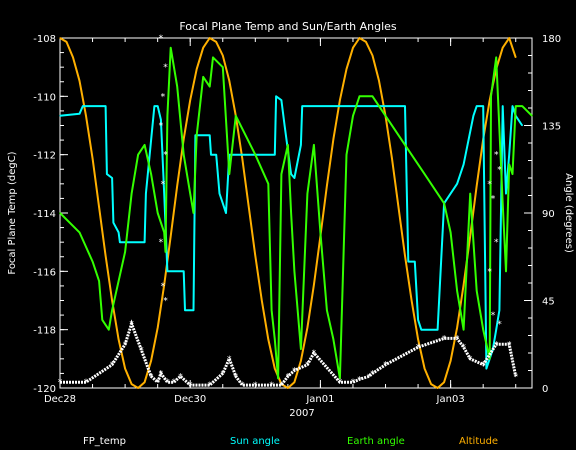 This screenshot has width=576, height=450. Describe the element at coordinates (44, 389) in the screenshot. I see `left-tick-label: -120` at that location.